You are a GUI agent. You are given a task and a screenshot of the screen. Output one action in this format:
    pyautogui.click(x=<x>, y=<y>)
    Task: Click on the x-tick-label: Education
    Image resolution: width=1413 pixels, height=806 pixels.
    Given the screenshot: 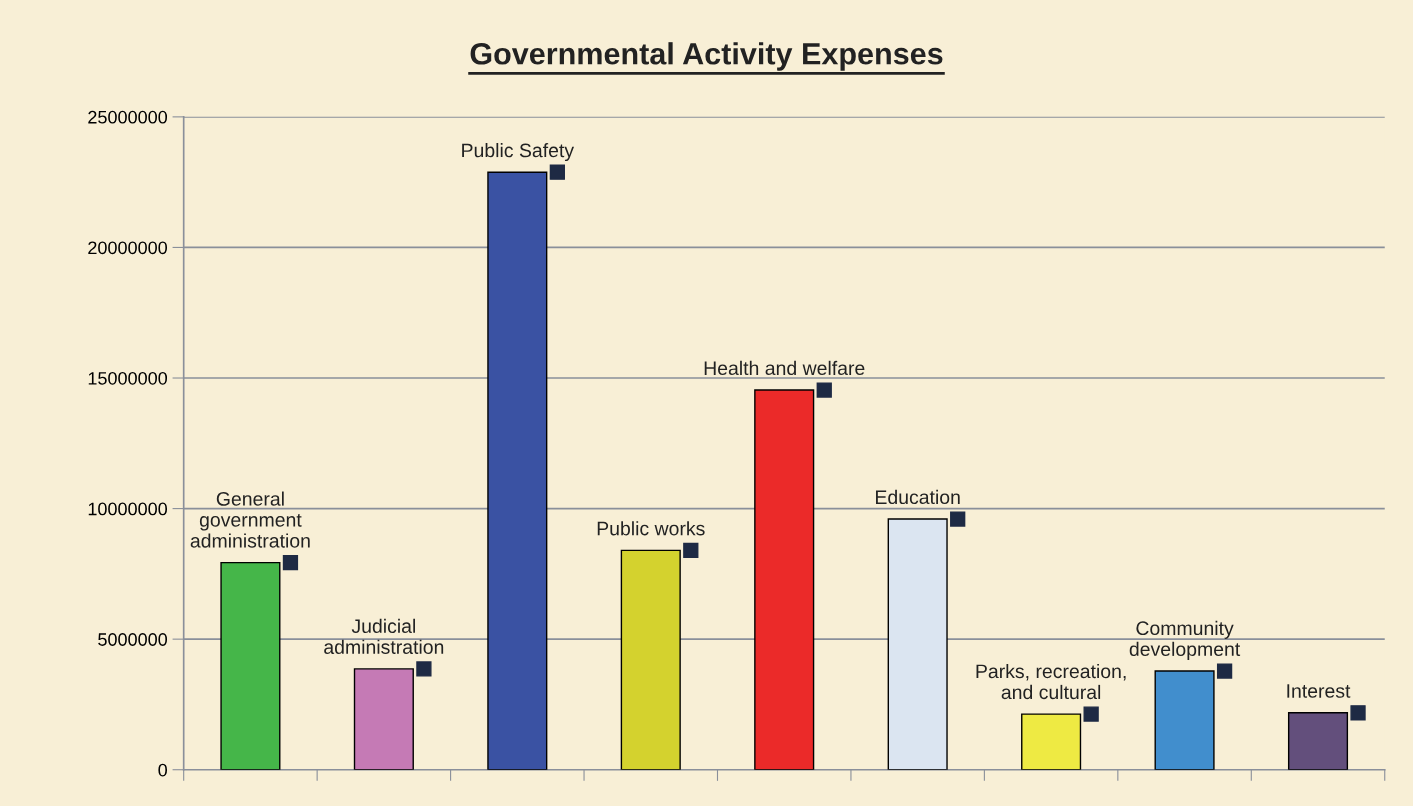 What is the action you would take?
    pyautogui.click(x=918, y=497)
    